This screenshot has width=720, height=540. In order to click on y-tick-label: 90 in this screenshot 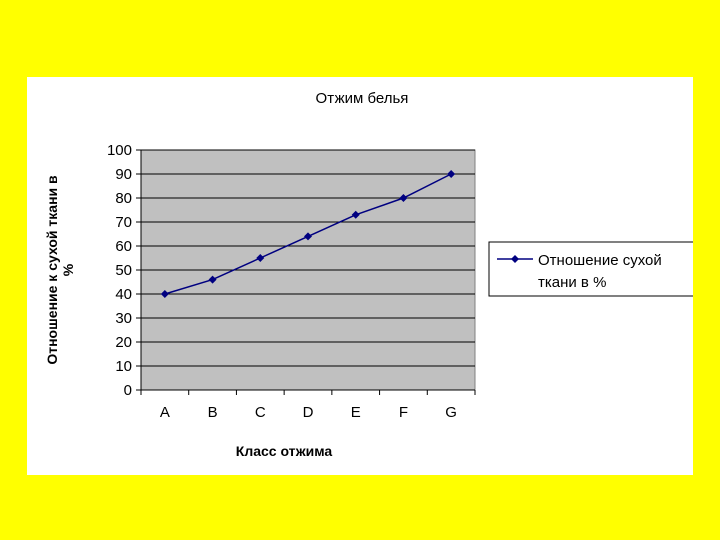, I will do `click(123, 174)`.